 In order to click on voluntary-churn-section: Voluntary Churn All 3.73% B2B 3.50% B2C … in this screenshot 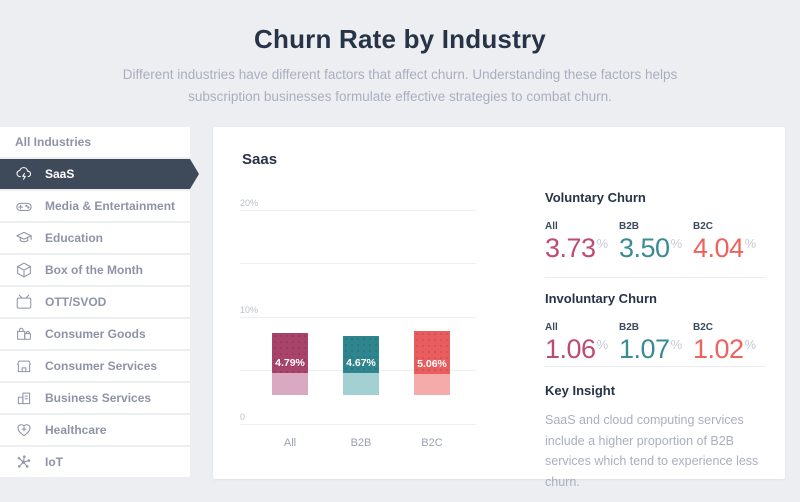, I will do `click(661, 226)`.